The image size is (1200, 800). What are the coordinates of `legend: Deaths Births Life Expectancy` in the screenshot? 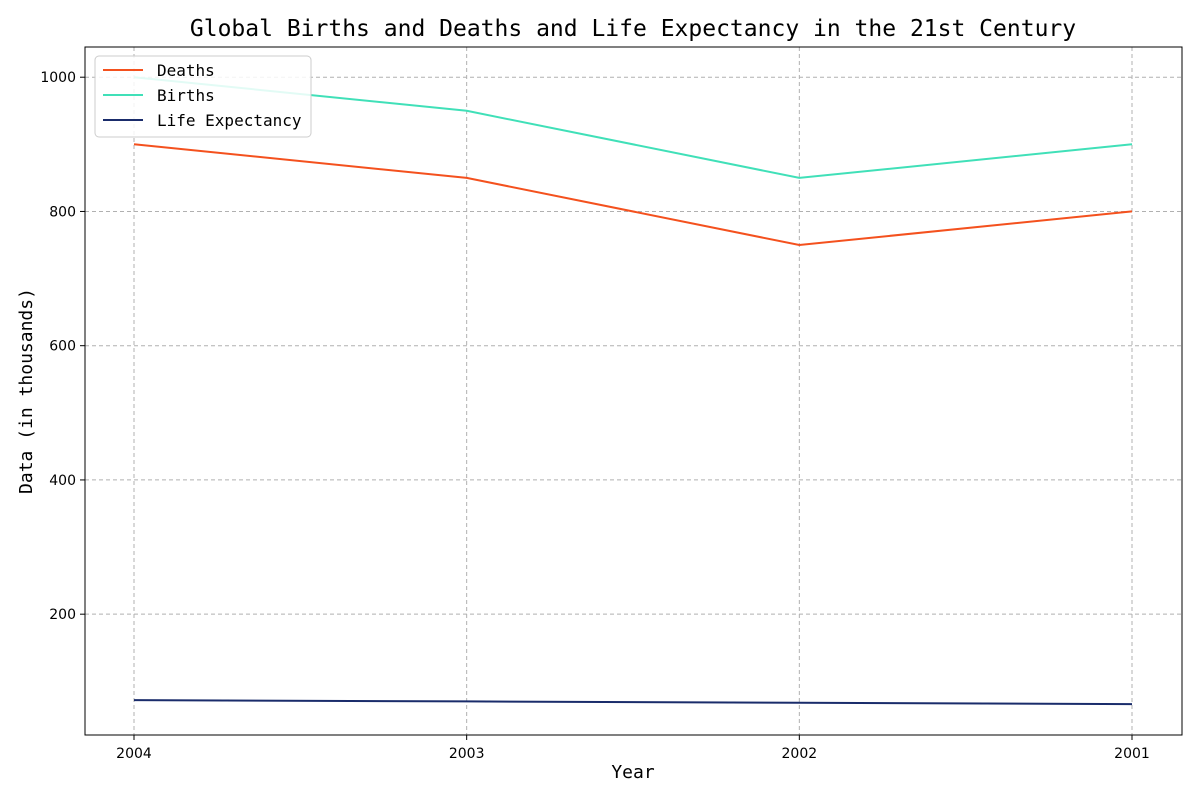 It's located at (203, 96).